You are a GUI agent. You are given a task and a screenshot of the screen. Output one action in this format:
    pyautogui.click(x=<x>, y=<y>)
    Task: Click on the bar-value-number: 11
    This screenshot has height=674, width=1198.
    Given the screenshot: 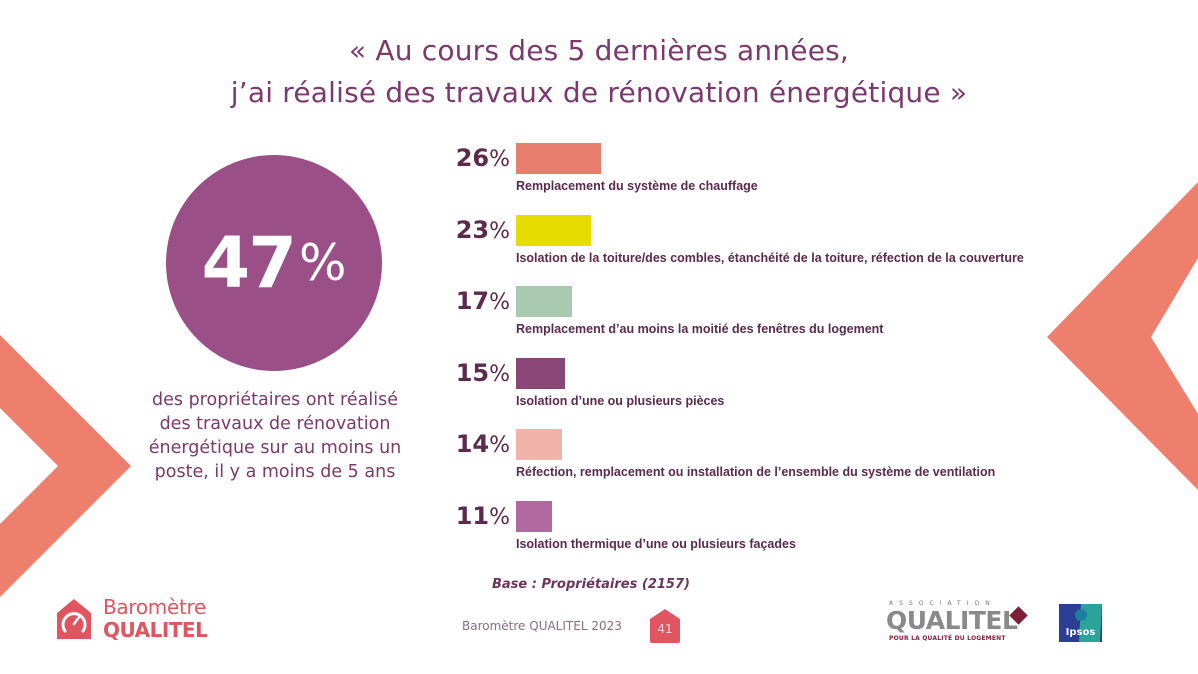 What is the action you would take?
    pyautogui.click(x=472, y=515)
    